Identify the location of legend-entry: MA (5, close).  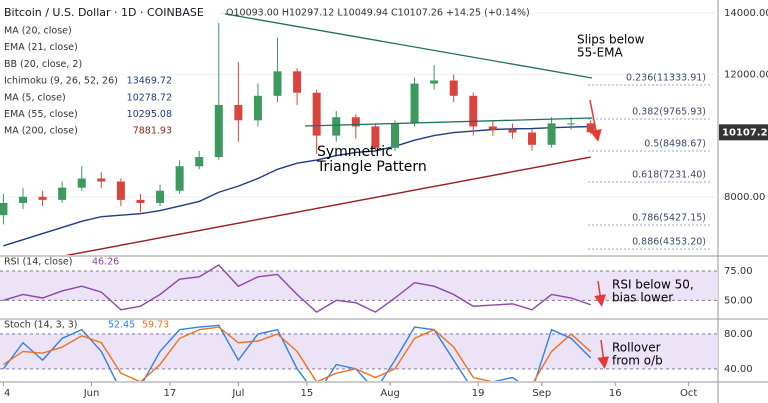
(35, 97).